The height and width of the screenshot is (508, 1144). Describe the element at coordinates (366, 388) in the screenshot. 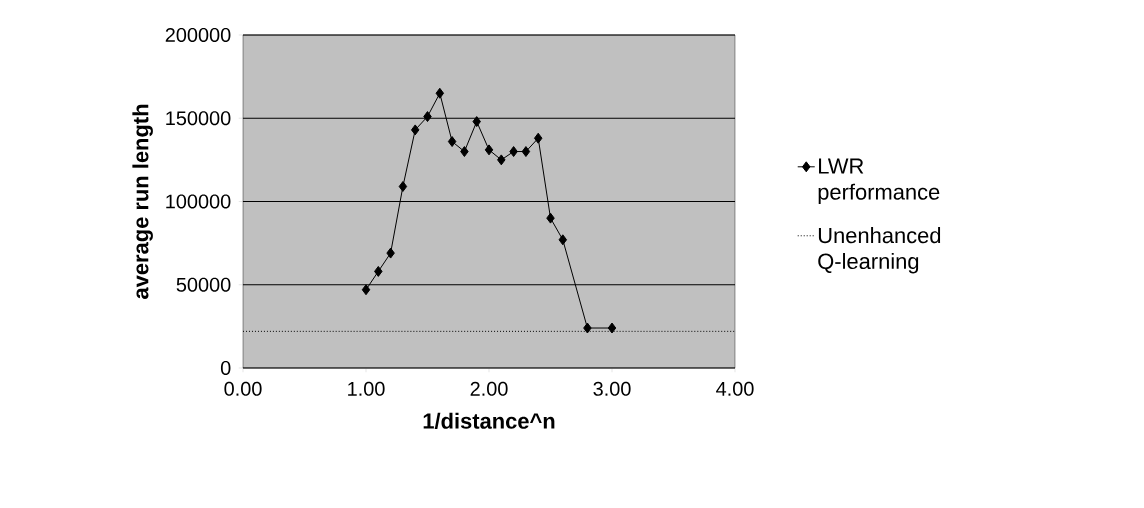

I see `x-tick-label: 1.00` at that location.